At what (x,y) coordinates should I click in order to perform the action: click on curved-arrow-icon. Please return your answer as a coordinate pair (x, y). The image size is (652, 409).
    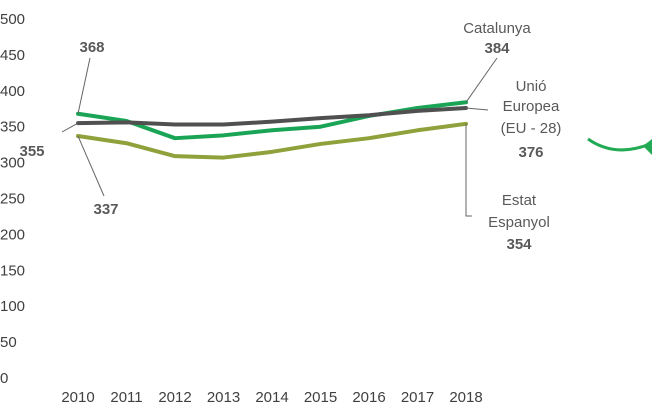
    Looking at the image, I should click on (619, 144).